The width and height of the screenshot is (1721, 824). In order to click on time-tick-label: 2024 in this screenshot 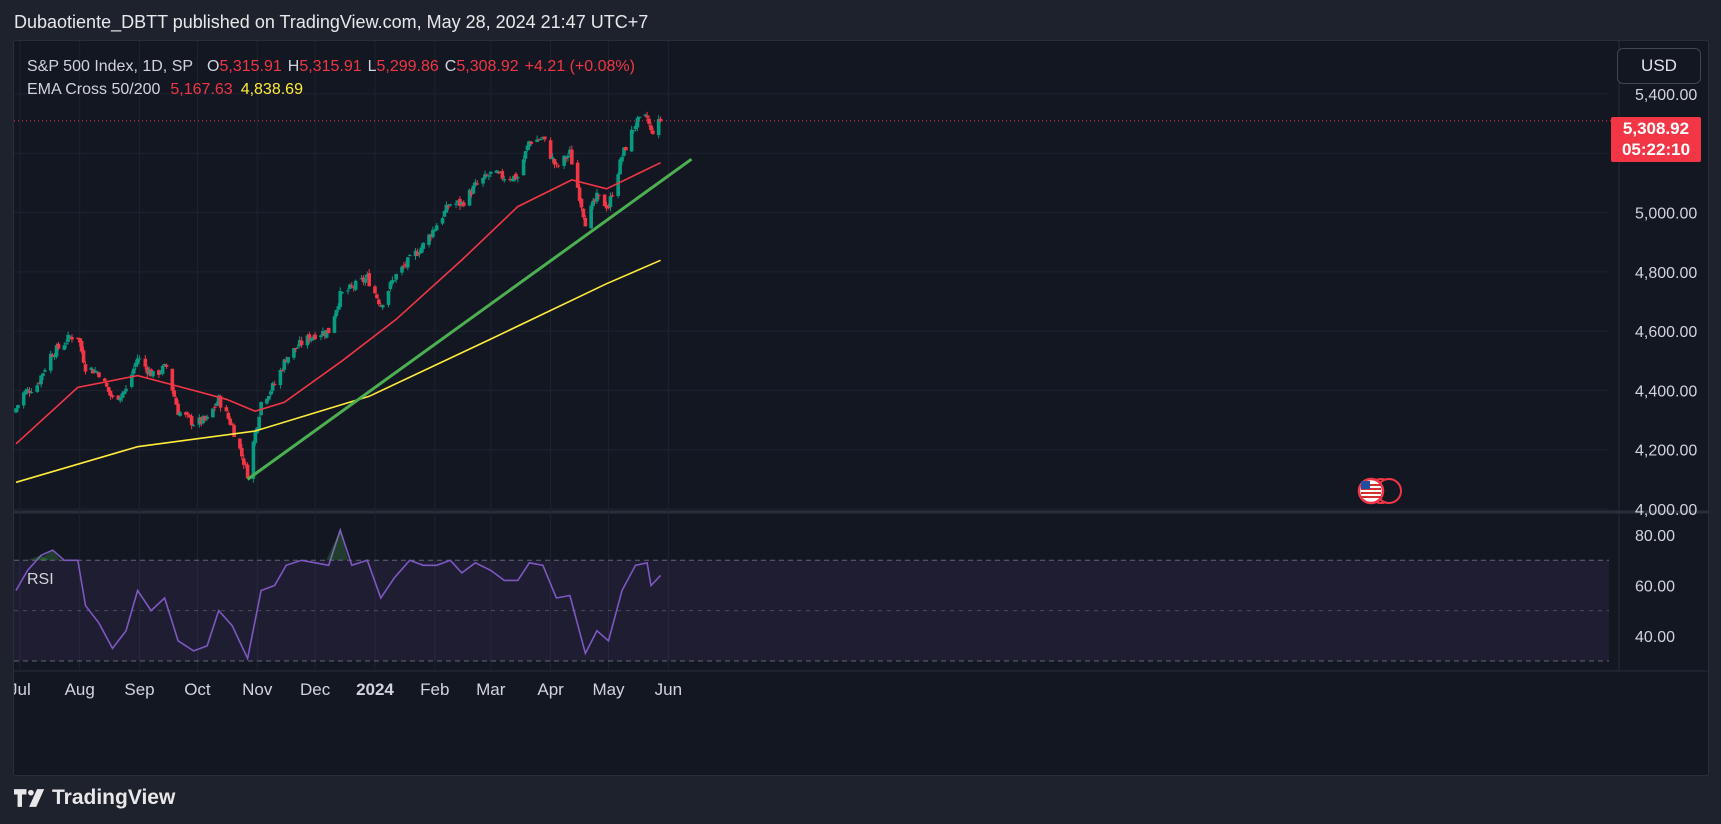, I will do `click(375, 689)`.